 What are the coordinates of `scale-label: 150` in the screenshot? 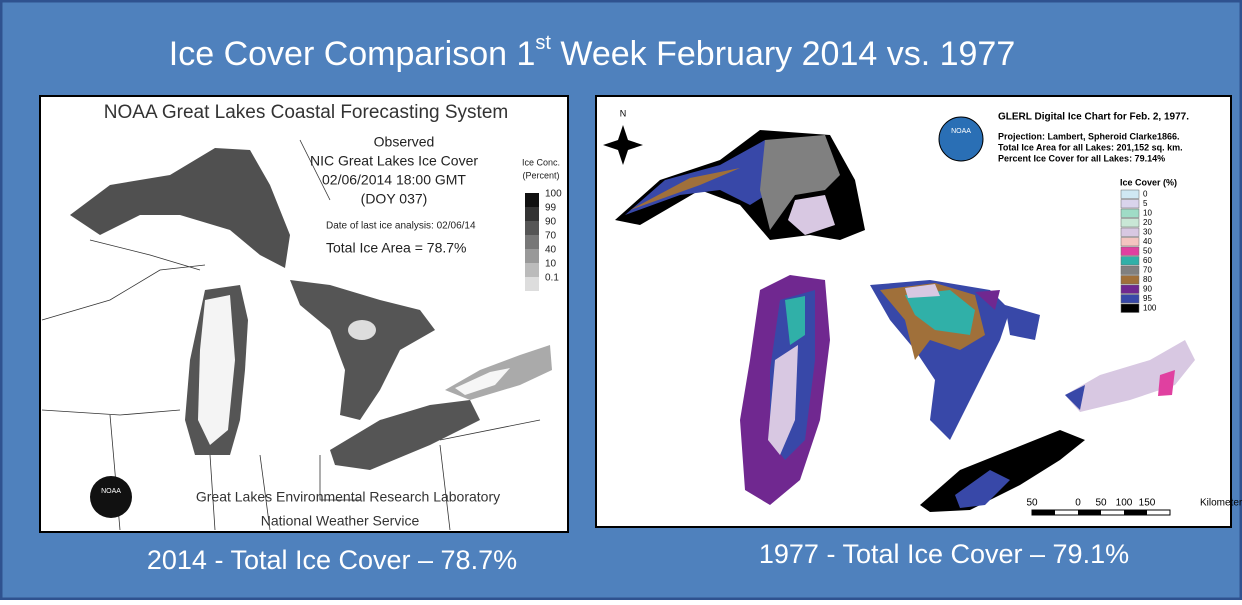 It's located at (1147, 503).